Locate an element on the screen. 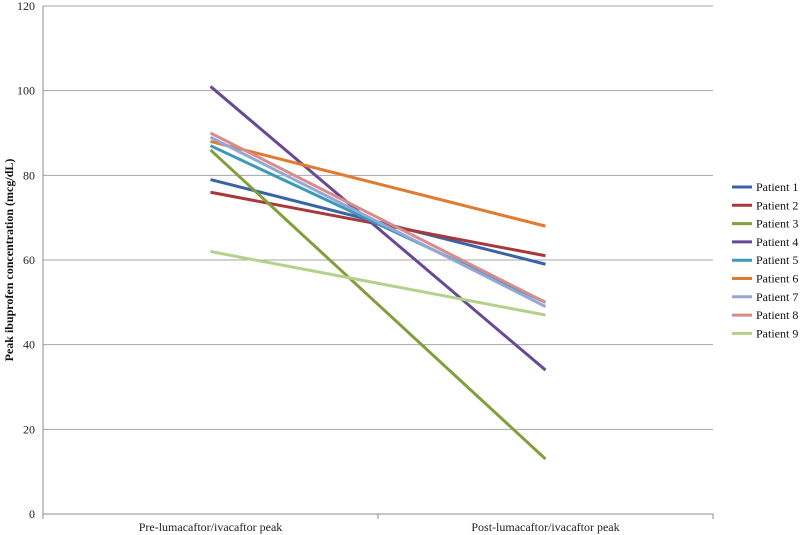 Image resolution: width=800 pixels, height=535 pixels. y-tick-label: 80 is located at coordinates (29, 175).